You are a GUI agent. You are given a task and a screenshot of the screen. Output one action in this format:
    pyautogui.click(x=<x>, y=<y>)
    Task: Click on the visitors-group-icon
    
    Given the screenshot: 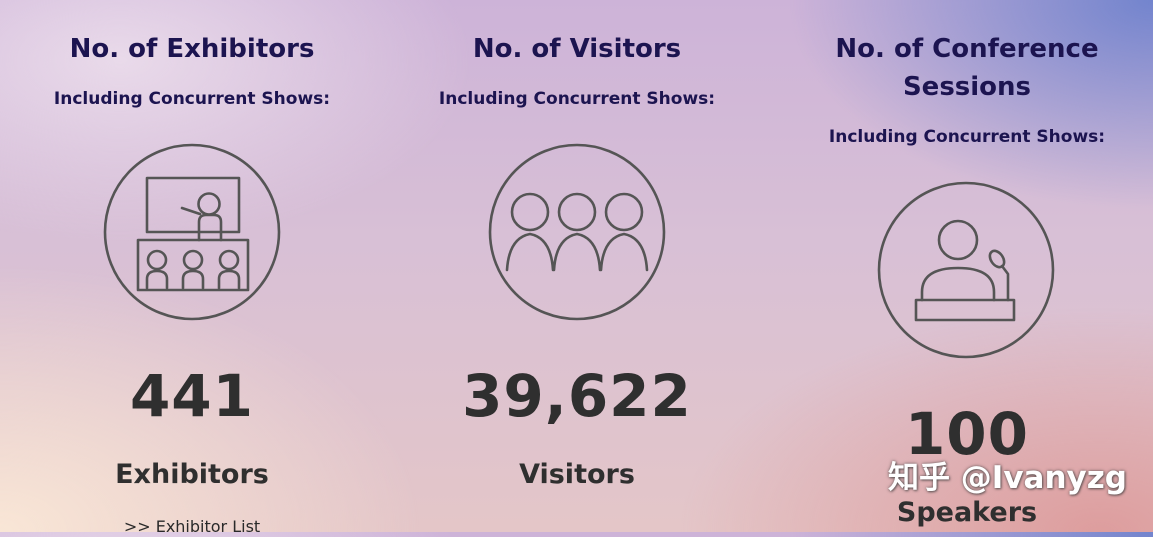 What is the action you would take?
    pyautogui.click(x=577, y=232)
    